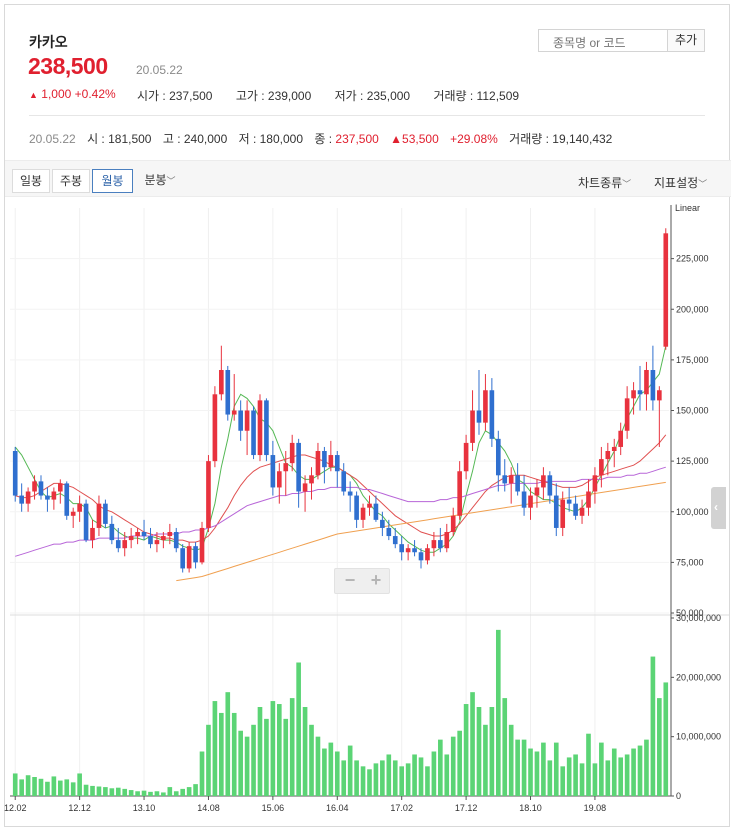 Image resolution: width=734 pixels, height=831 pixels. I want to click on x-tick-label: 15.06, so click(273, 808).